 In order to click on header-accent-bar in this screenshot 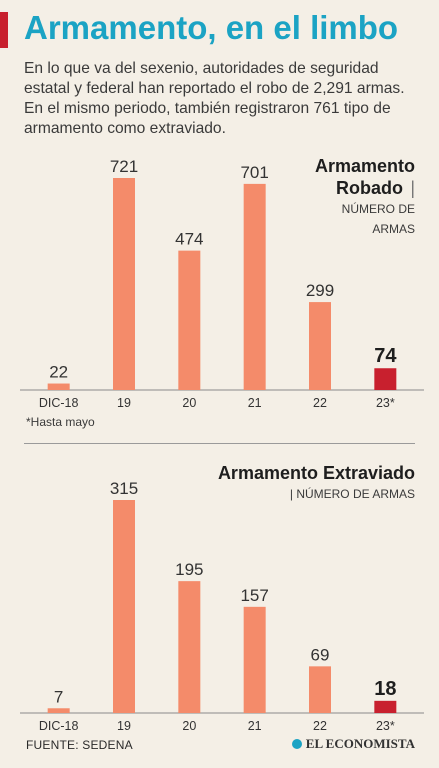, I will do `click(4, 30)`.